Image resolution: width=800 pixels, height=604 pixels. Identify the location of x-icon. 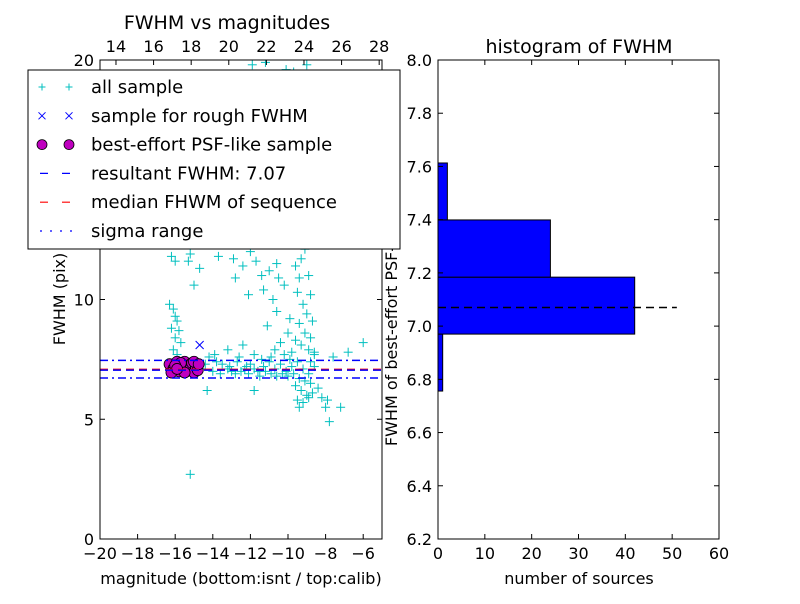
(69, 115).